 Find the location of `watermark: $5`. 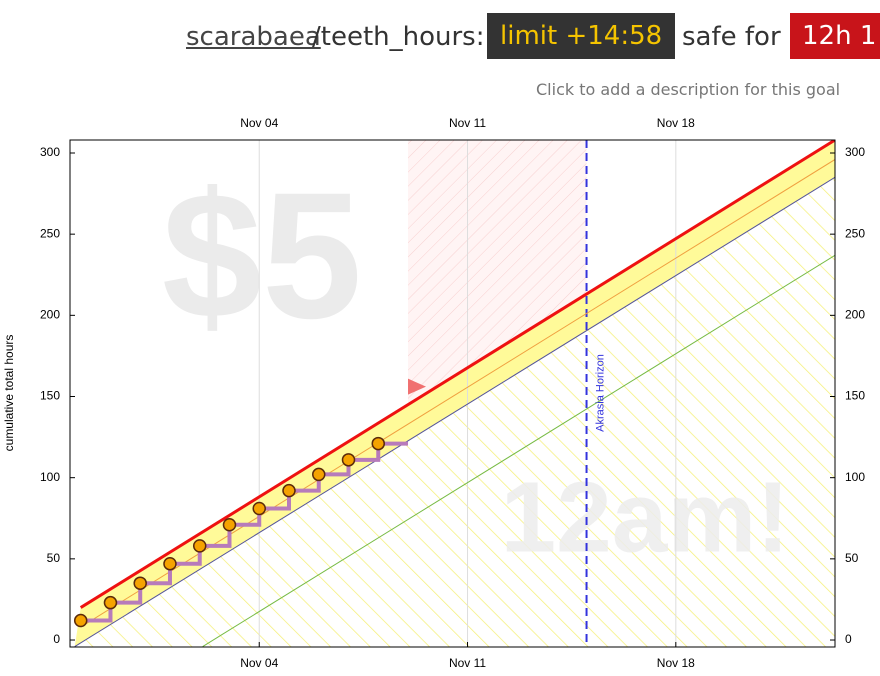

watermark: $5 is located at coordinates (262, 256).